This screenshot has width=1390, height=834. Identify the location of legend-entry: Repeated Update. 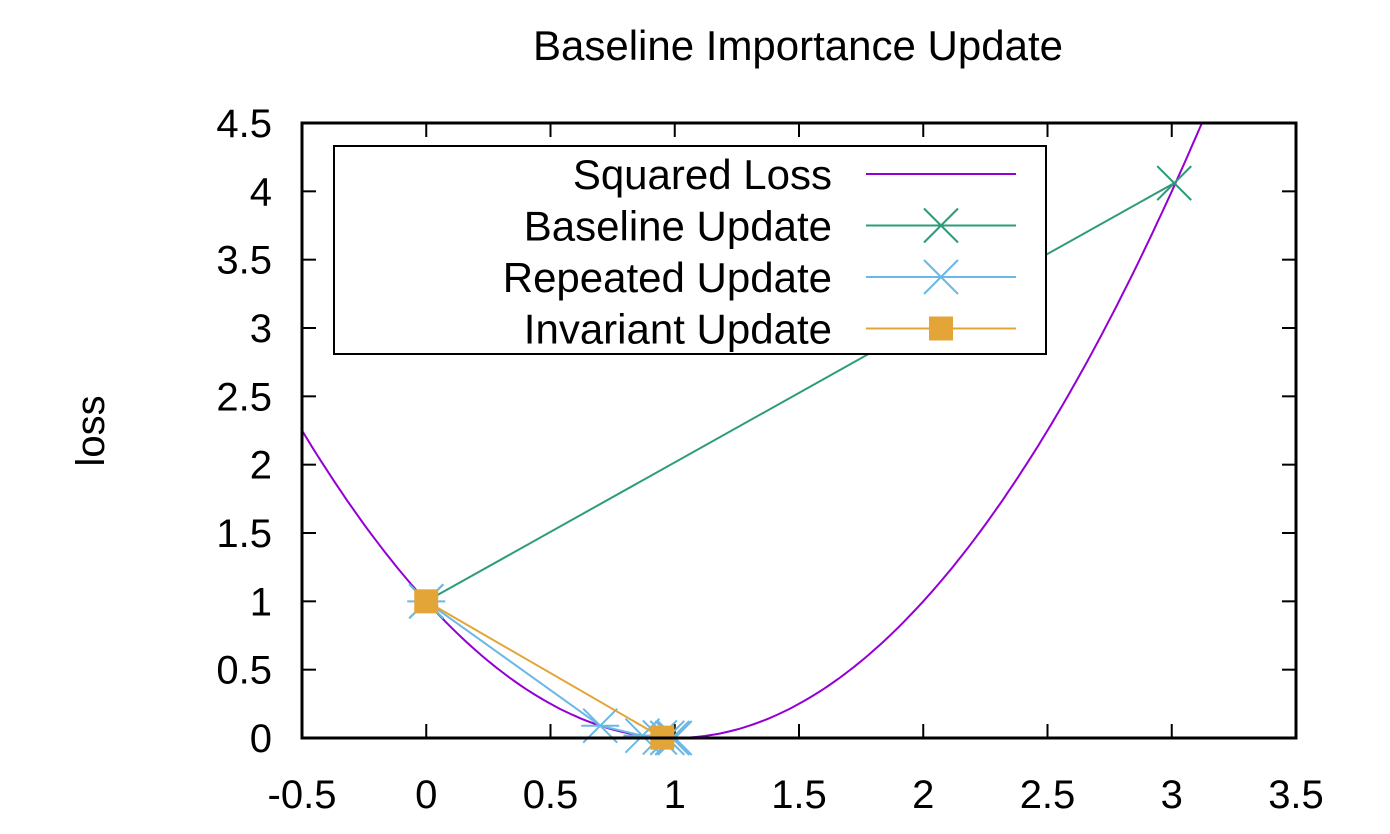
(759, 277).